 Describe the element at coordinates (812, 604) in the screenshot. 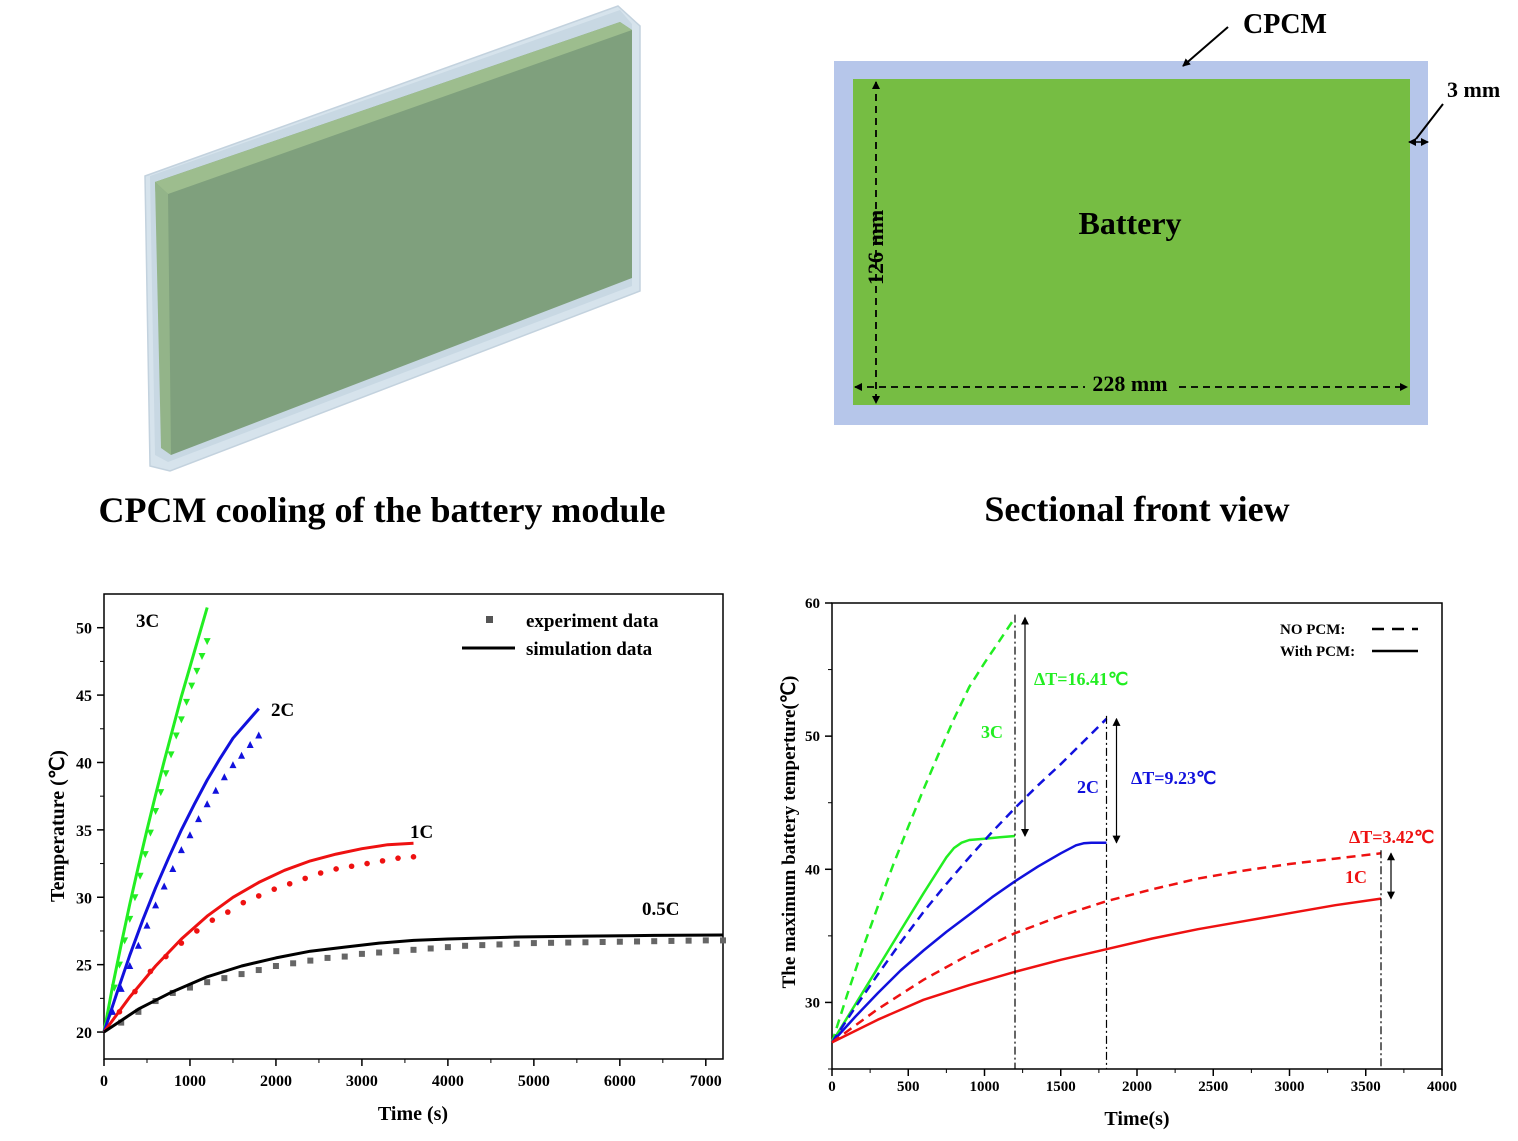

I see `chart2-ytick-label: 60` at that location.